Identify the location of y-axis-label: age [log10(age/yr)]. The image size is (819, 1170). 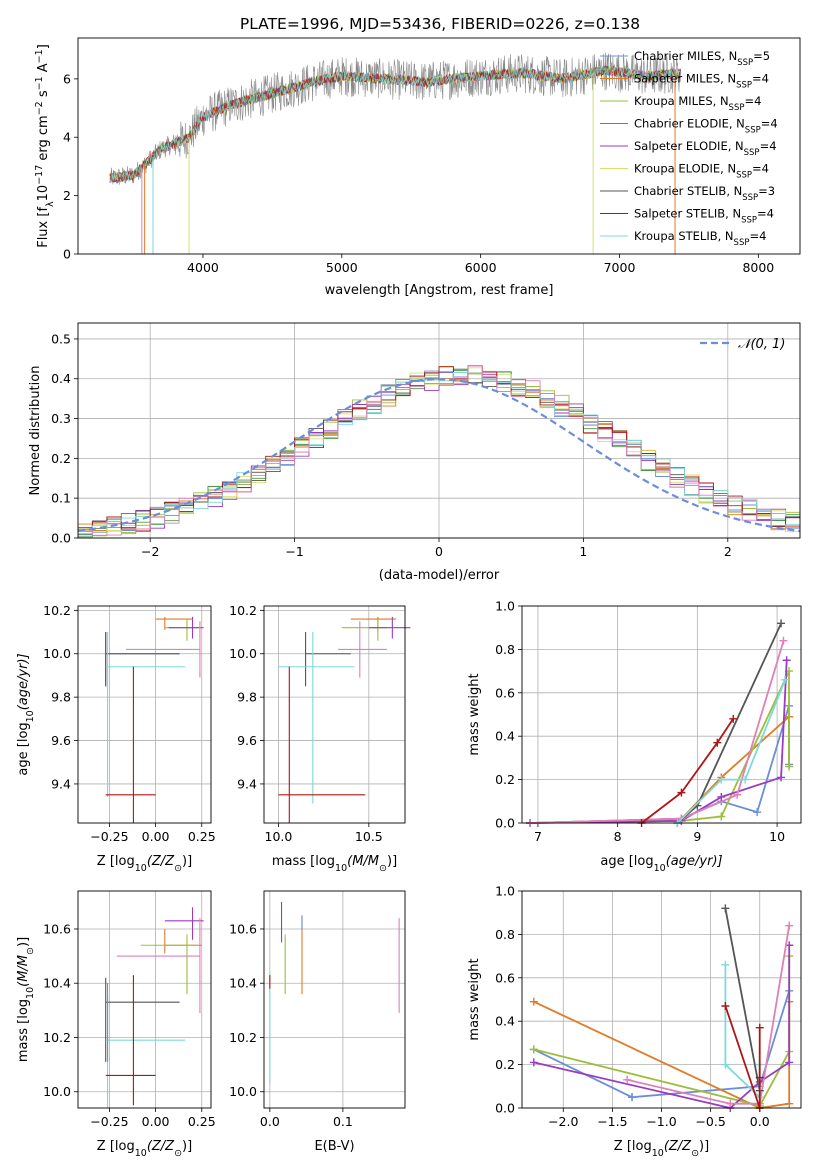
(26, 714).